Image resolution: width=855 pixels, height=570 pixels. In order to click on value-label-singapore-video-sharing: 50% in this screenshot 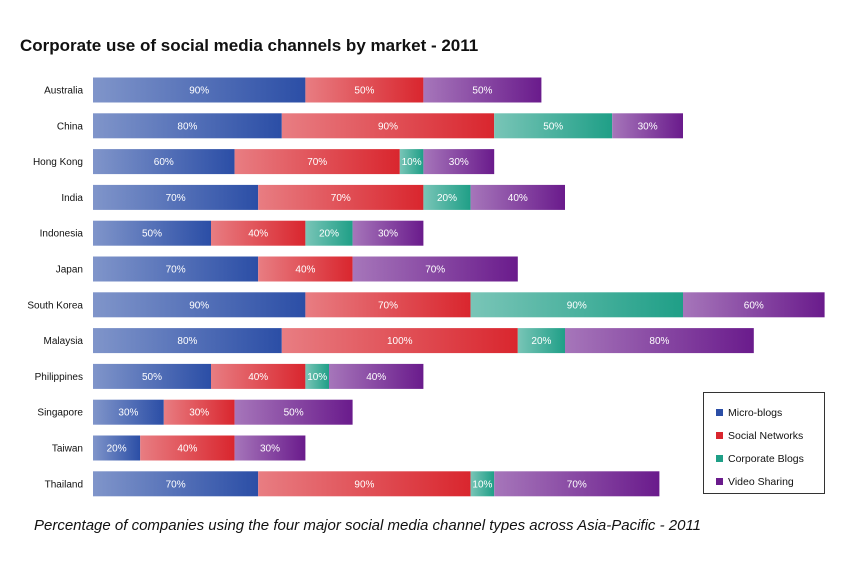, I will do `click(294, 413)`.